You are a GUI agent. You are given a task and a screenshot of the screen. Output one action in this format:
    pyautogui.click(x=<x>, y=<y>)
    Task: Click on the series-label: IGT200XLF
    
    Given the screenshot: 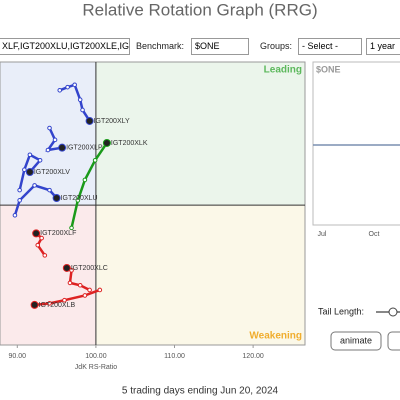 What is the action you would take?
    pyautogui.click(x=58, y=233)
    